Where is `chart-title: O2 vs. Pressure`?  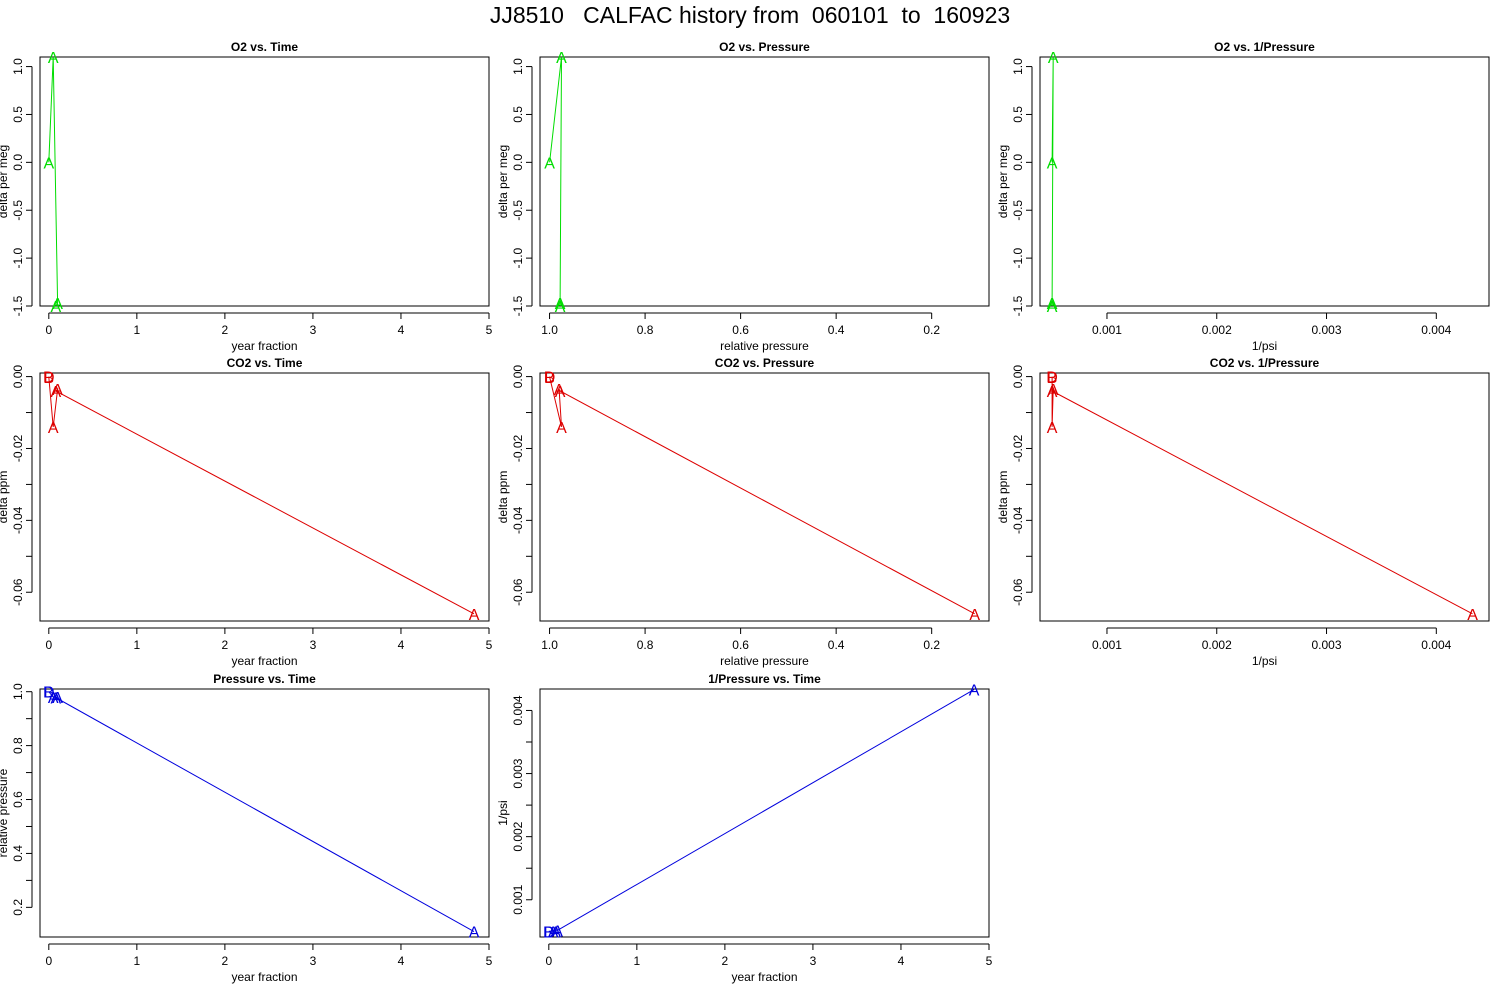 chart-title: O2 vs. Pressure is located at coordinates (764, 47).